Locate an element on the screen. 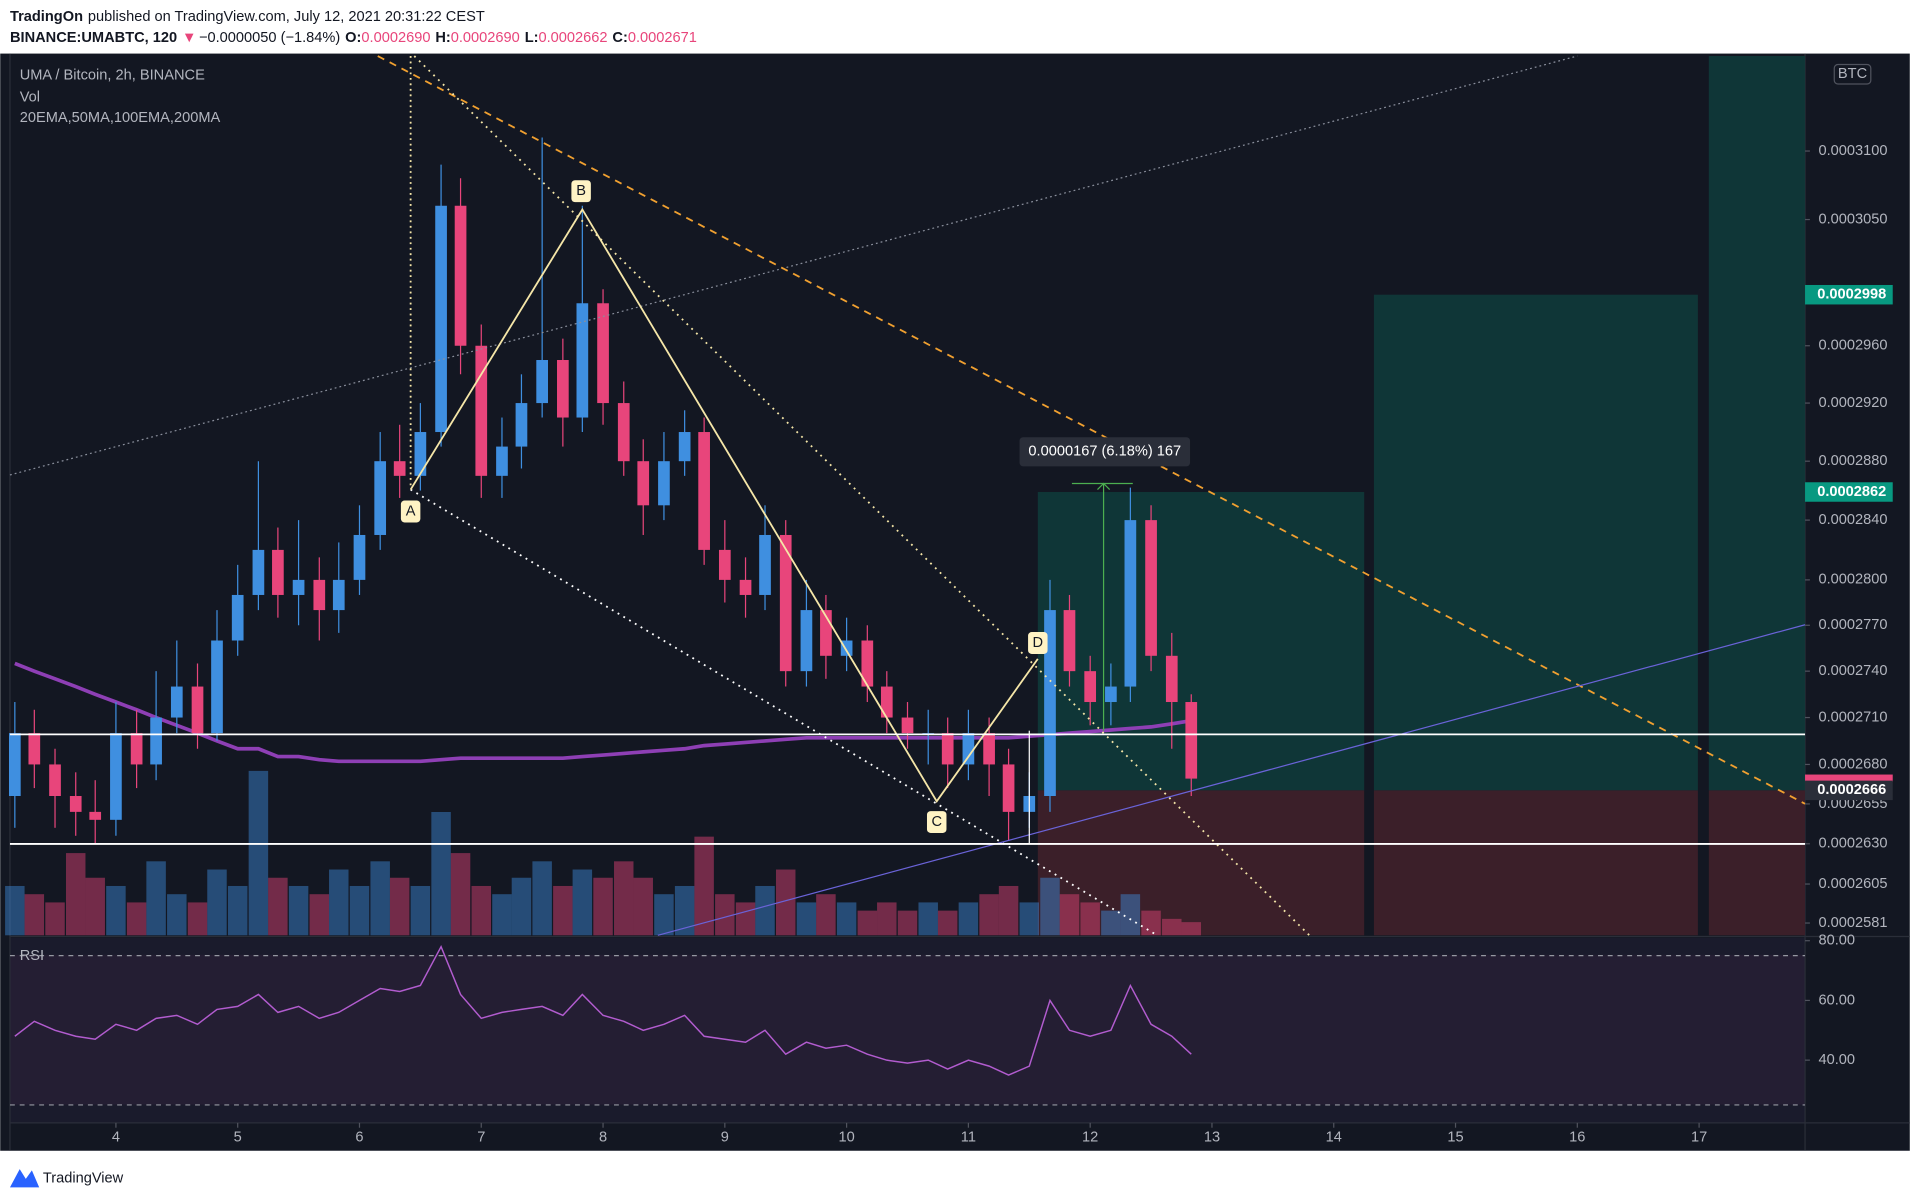 The image size is (1910, 1202). volume-layer is located at coordinates (603, 853).